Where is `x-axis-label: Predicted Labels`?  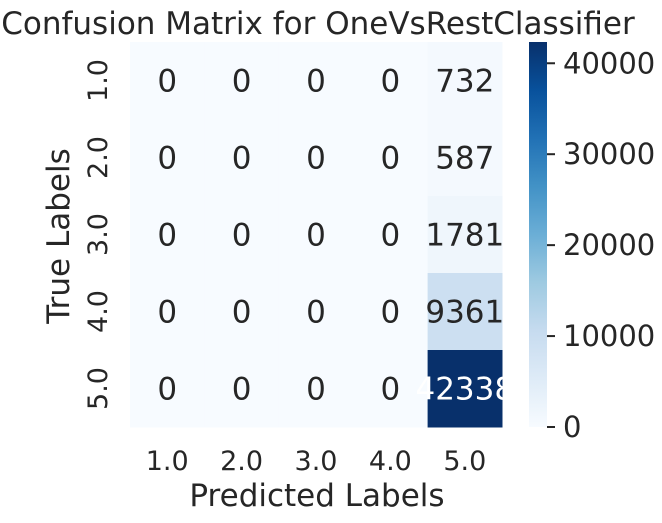
x-axis-label: Predicted Labels is located at coordinates (316, 496).